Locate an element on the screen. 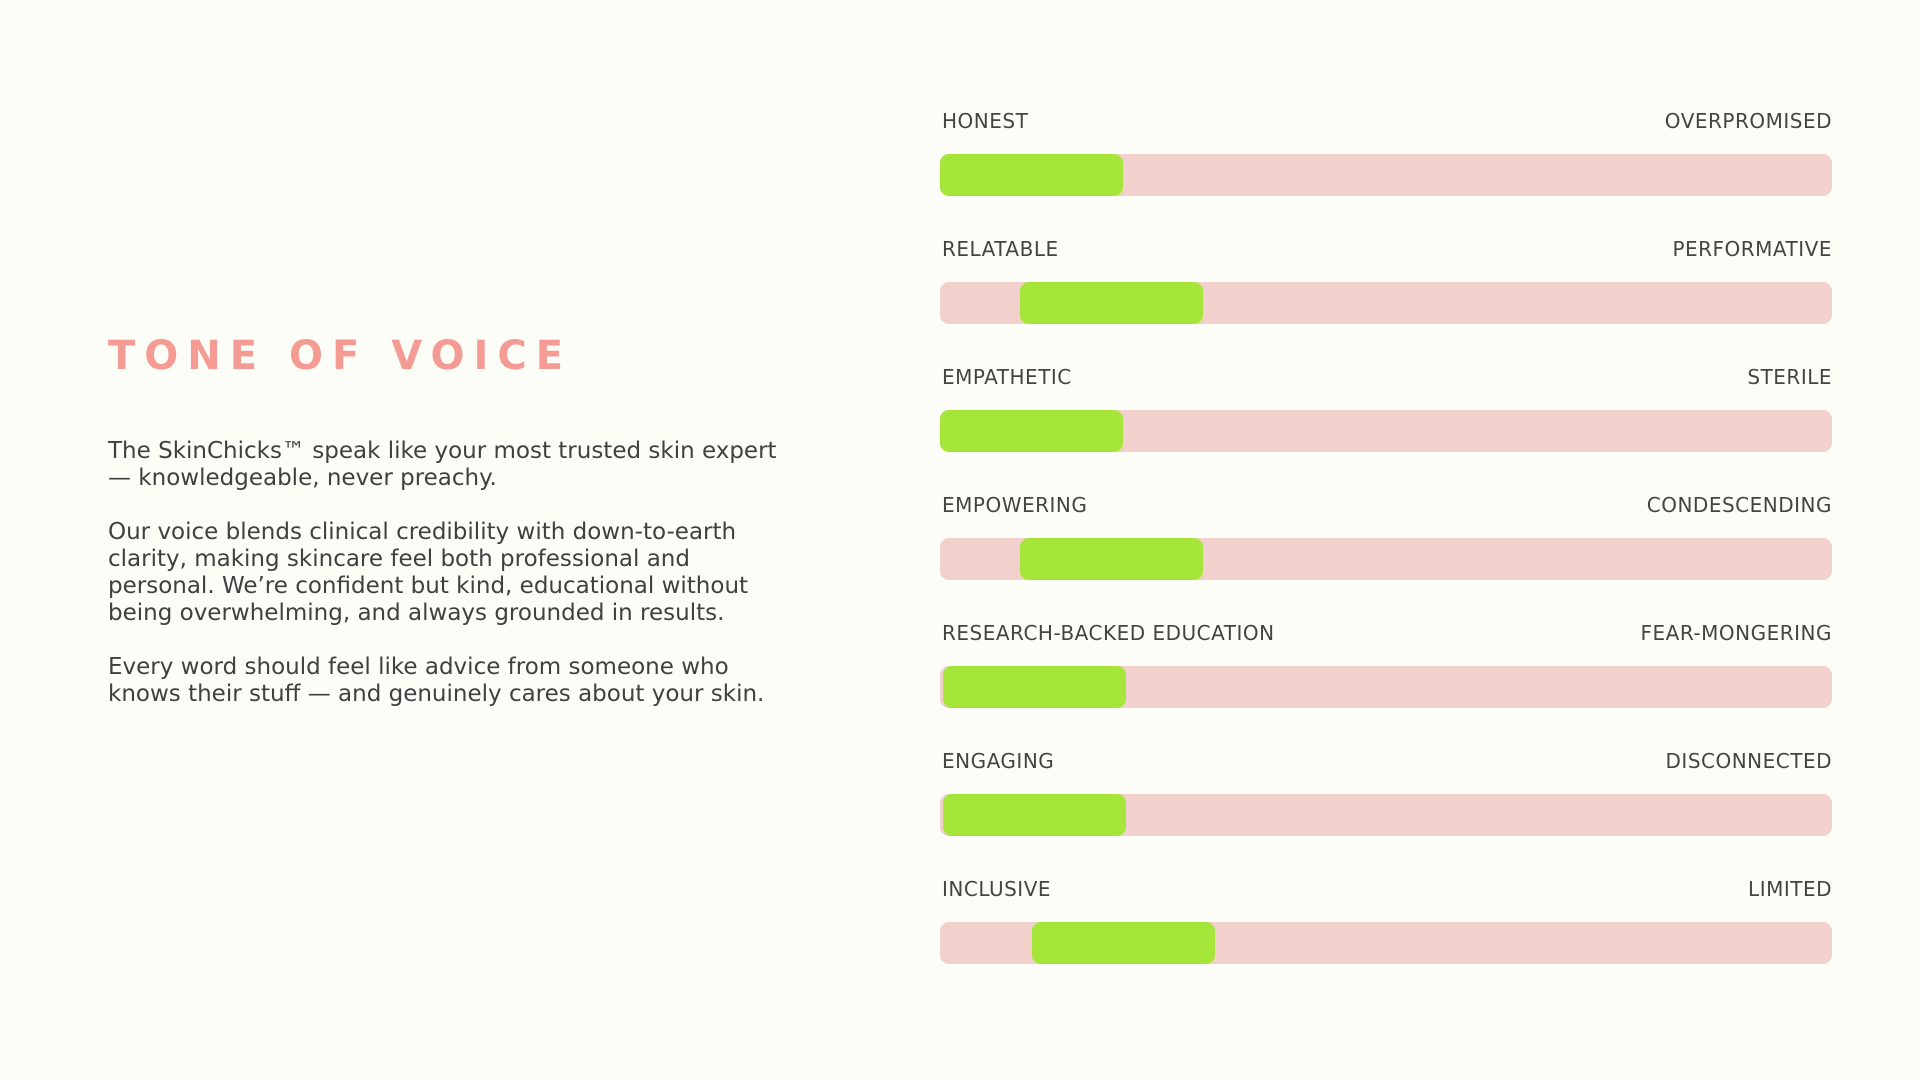  page-title: TONE OF VOICE is located at coordinates (340, 356).